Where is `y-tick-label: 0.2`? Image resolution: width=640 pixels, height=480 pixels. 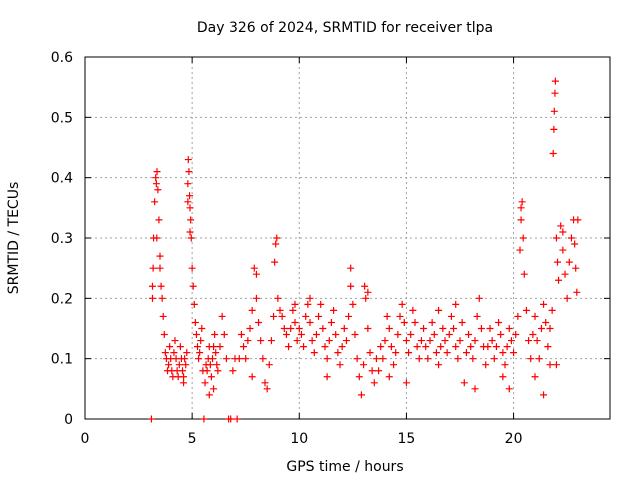 y-tick-label: 0.2 is located at coordinates (62, 299).